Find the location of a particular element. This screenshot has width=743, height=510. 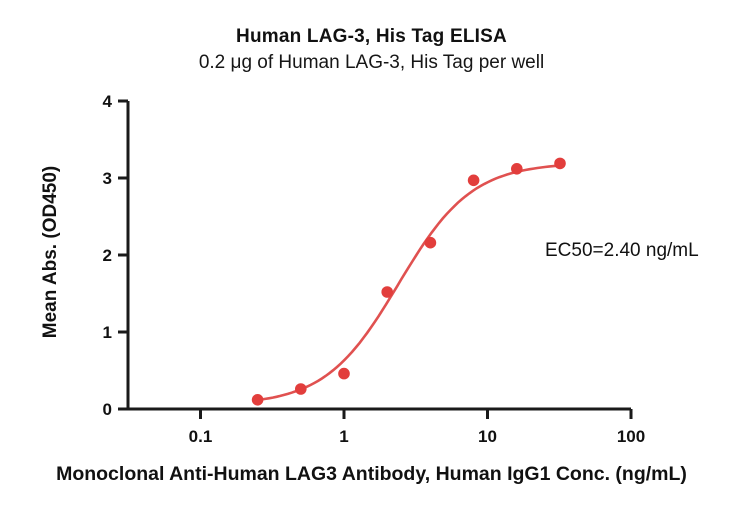

chart-subtitle: 0.2 μg of Human LAG-3, His Tag per well is located at coordinates (371, 62).